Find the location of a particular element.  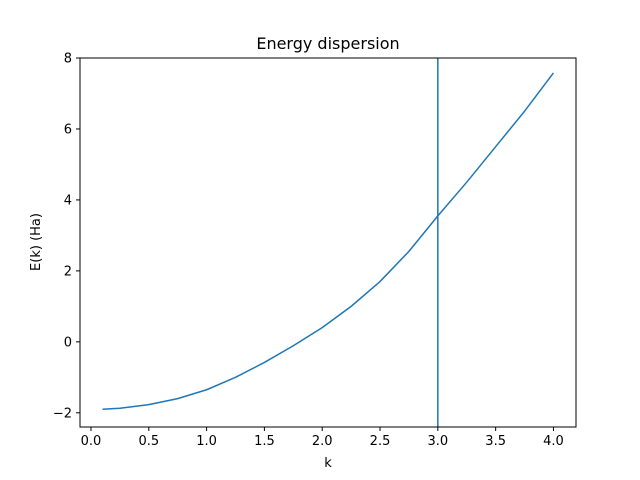

y-tick-label: 0 is located at coordinates (68, 342).